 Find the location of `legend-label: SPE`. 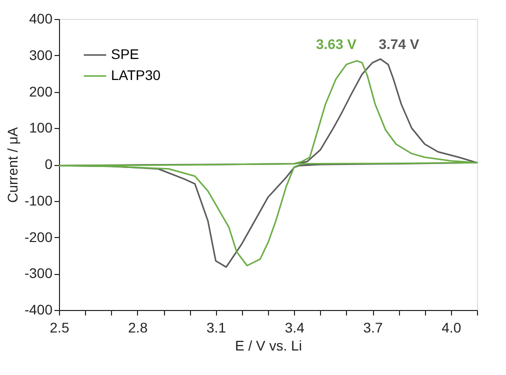

legend-label: SPE is located at coordinates (125, 54).